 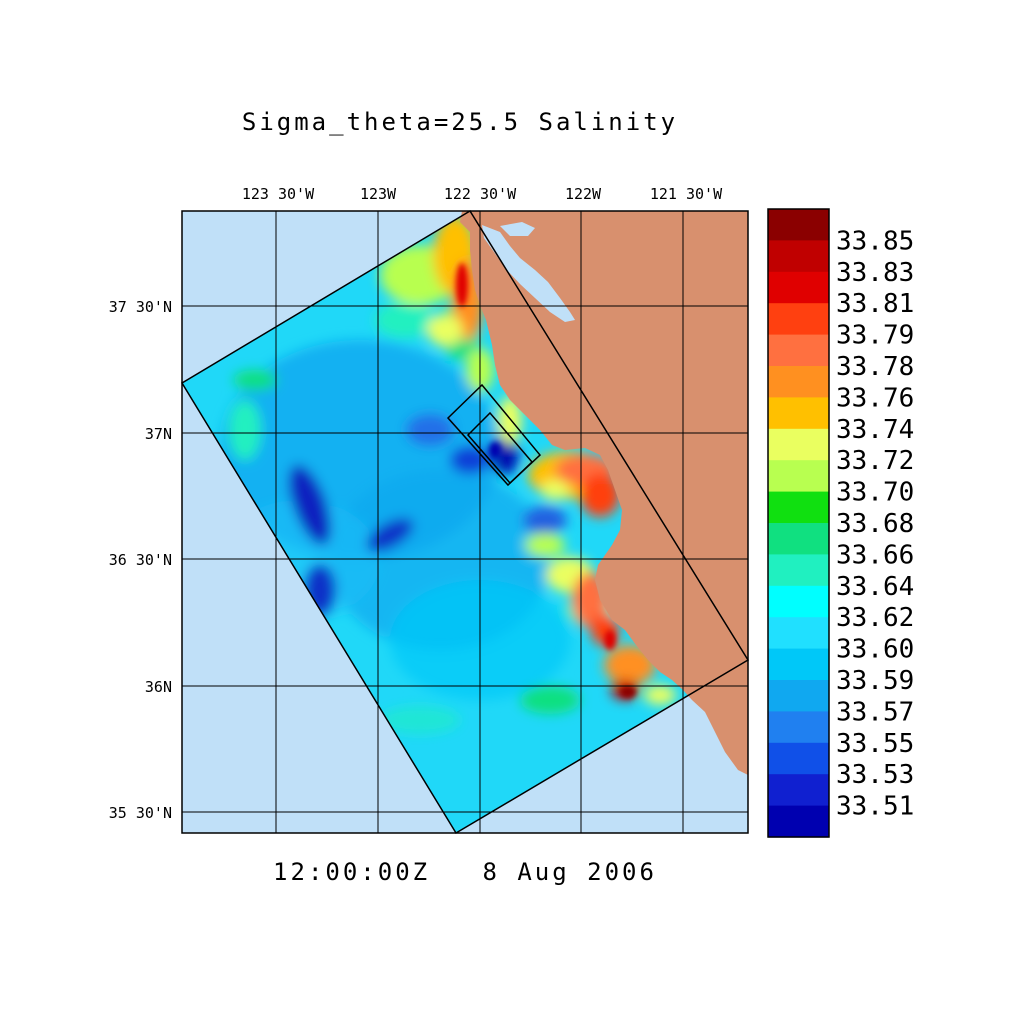 I want to click on chart-title: Sigma_theta=25.5 Salinity, so click(x=460, y=122).